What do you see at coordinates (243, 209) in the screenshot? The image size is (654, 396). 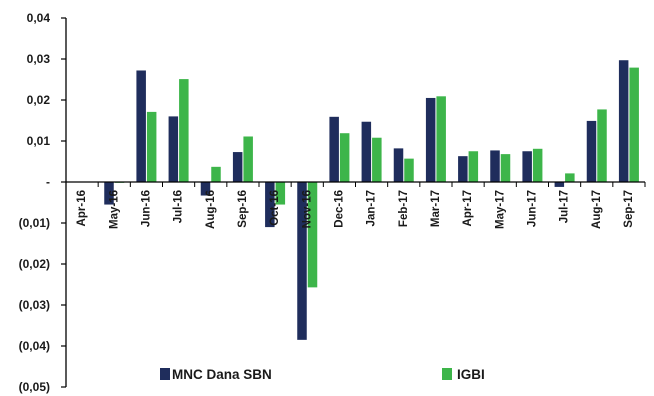 I see `x-tick-label: Sep-16` at bounding box center [243, 209].